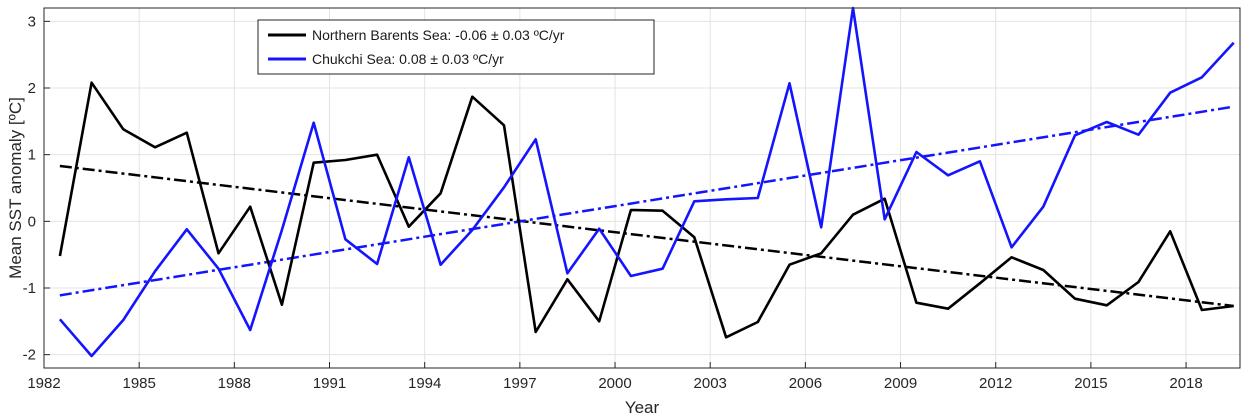  Describe the element at coordinates (138, 383) in the screenshot. I see `x-tick-label: 1985` at that location.